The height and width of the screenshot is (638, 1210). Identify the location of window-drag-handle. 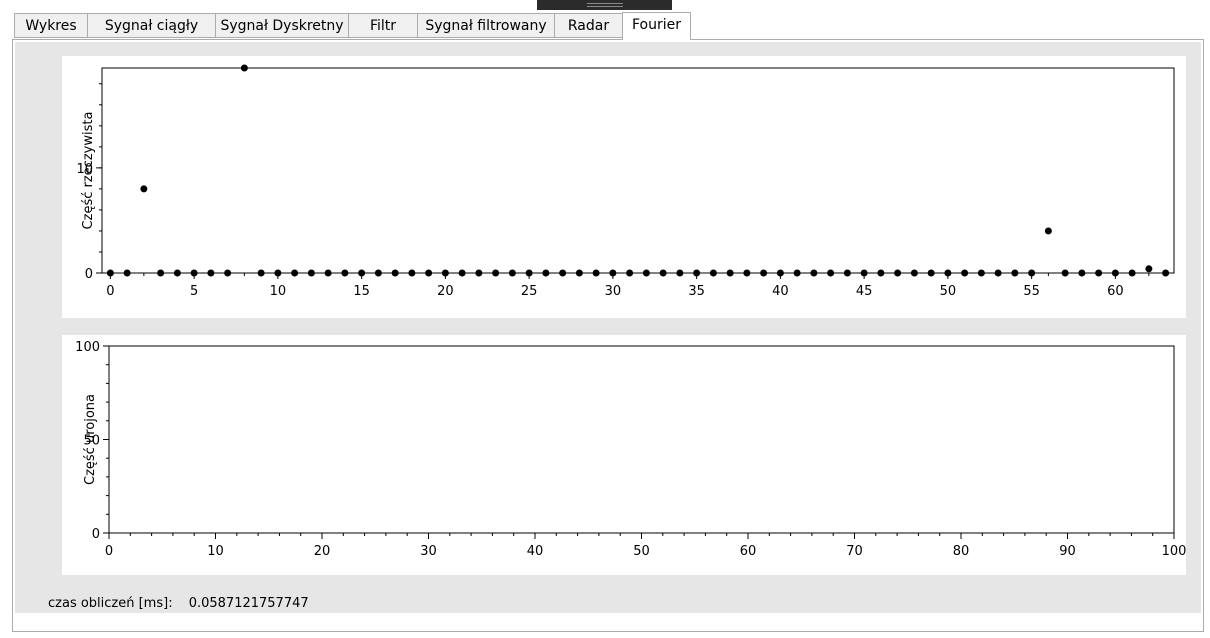
(604, 5).